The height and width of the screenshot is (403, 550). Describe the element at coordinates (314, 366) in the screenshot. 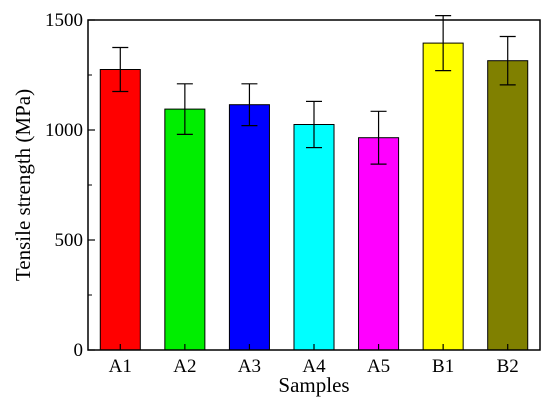

I see `x-tick-label: A4` at that location.